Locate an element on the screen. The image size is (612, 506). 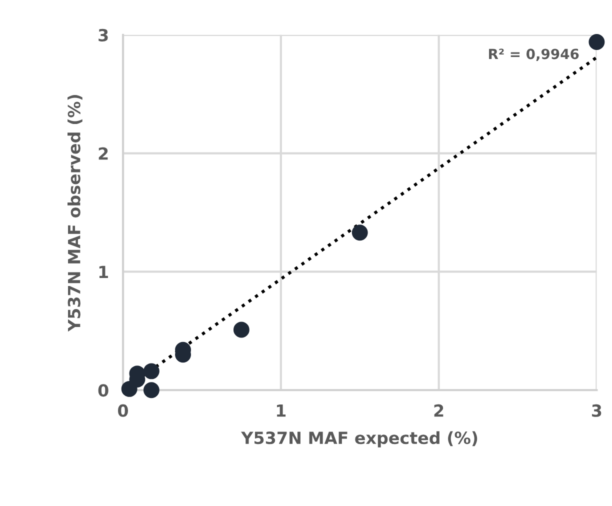
annotation: R² = 0,9946 is located at coordinates (534, 54).